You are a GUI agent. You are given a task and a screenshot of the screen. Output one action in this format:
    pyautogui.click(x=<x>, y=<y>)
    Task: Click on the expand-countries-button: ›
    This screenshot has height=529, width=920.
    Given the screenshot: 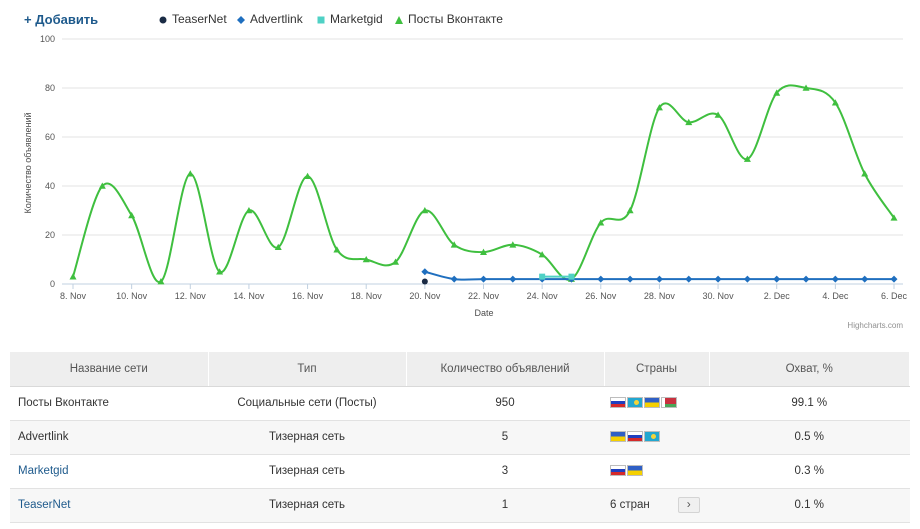 What is the action you would take?
    pyautogui.click(x=688, y=505)
    